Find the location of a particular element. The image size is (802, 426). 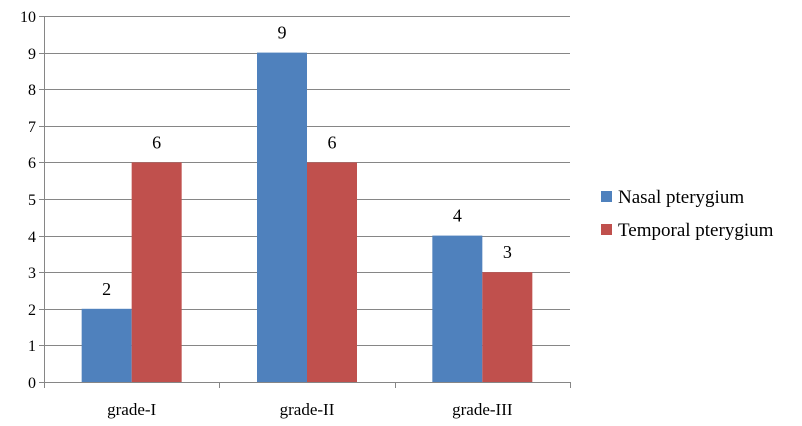

y-tick-label: 5 is located at coordinates (32, 200).